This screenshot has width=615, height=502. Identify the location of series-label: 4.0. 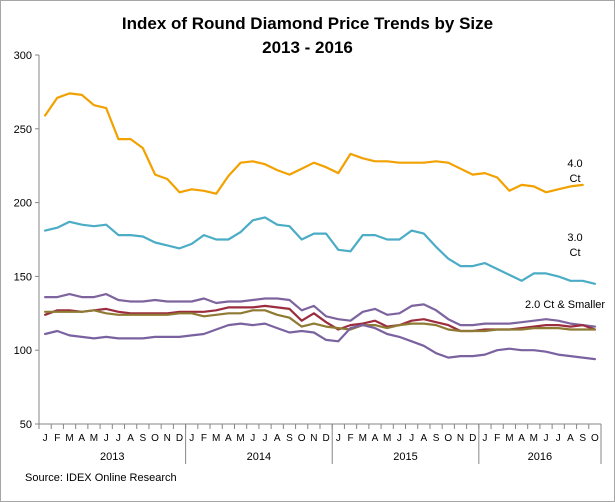
(574, 164).